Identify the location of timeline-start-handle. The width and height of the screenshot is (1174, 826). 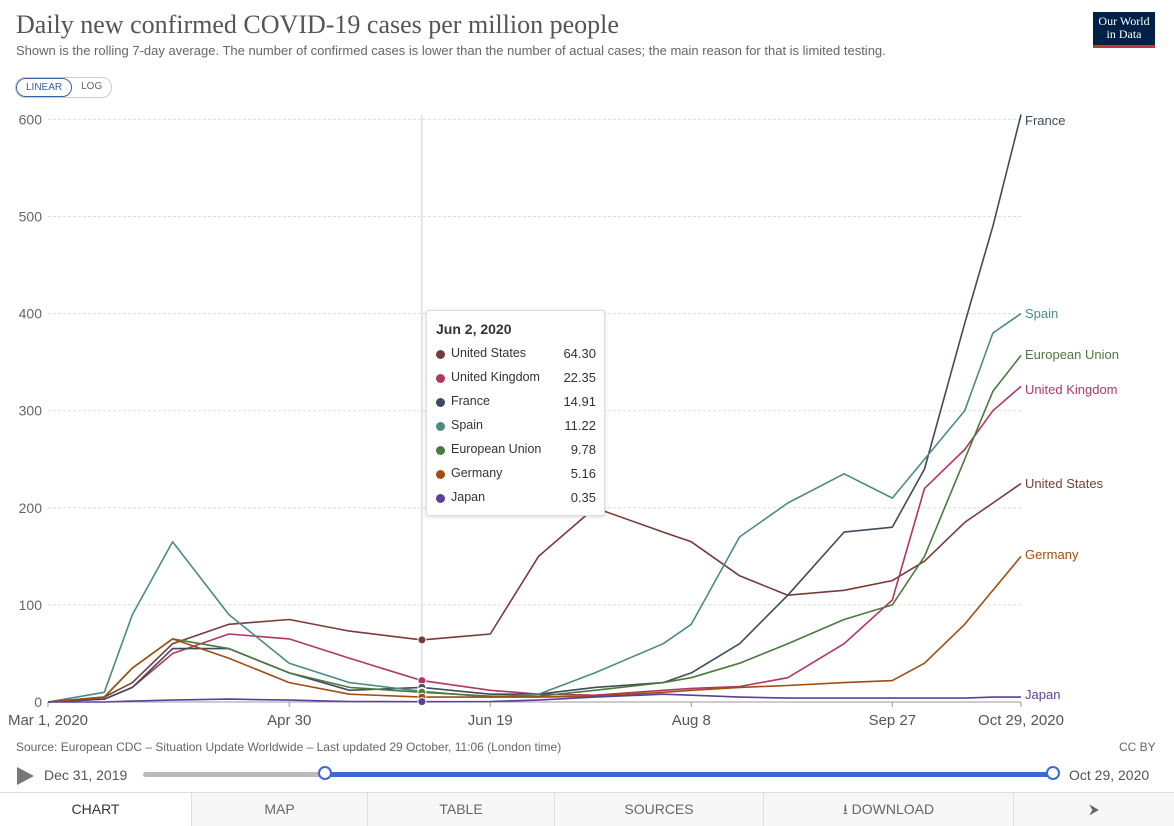
(325, 773).